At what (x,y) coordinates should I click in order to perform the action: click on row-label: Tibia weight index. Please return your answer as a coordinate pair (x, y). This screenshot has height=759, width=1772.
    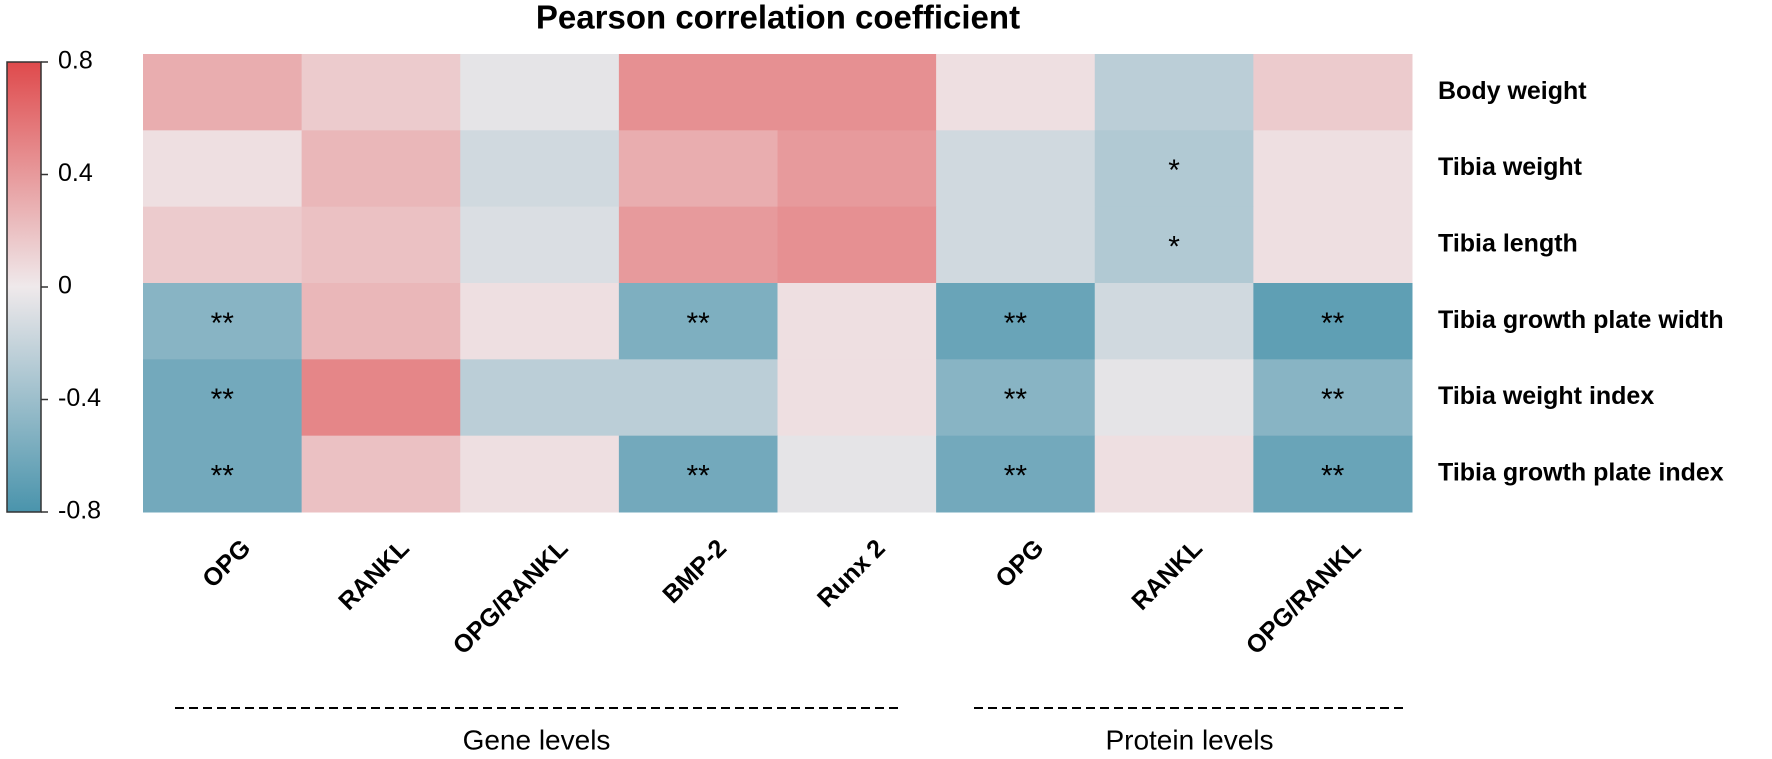
    Looking at the image, I should click on (1546, 396).